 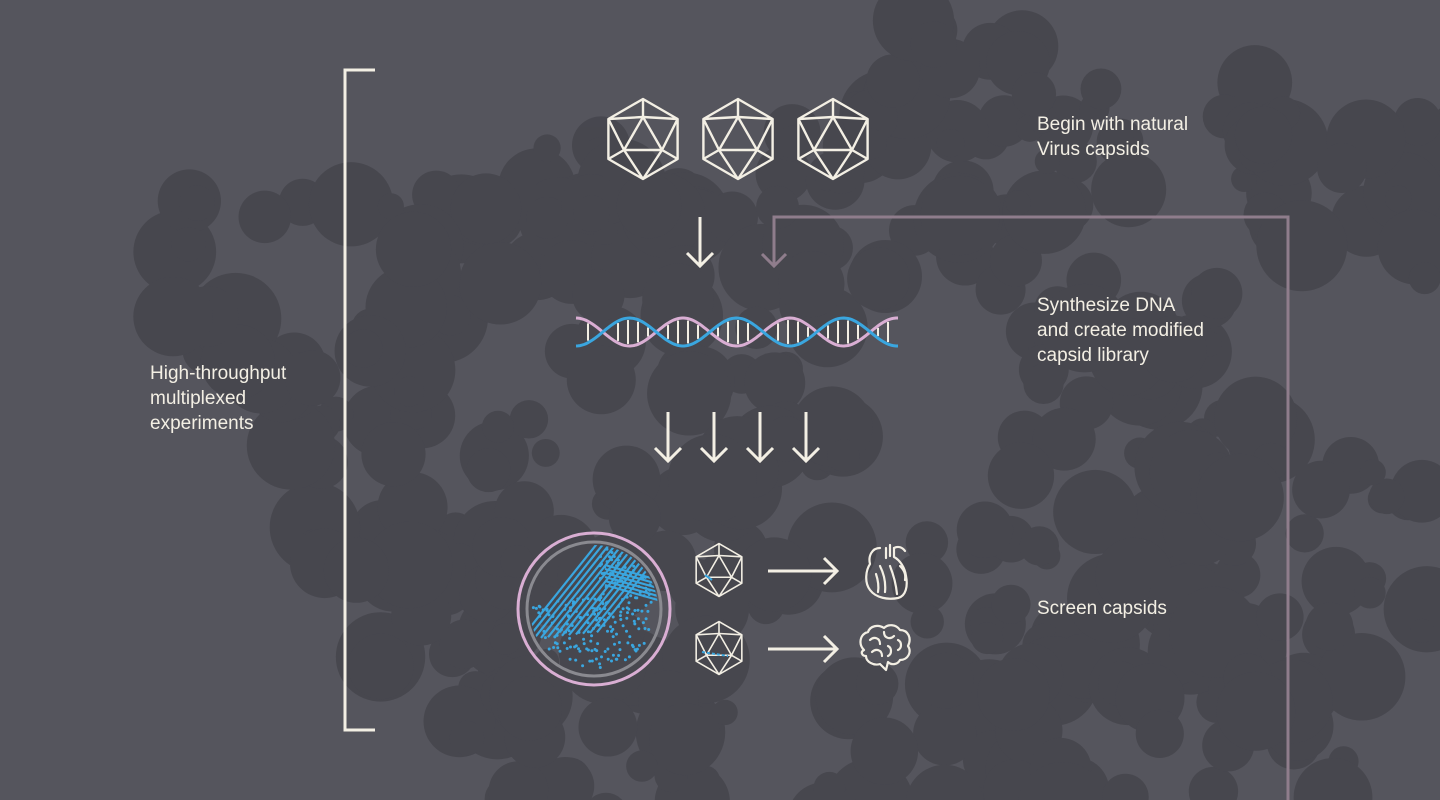 I want to click on bracket-label: High-throughput multiplexed experiments, so click(x=218, y=398).